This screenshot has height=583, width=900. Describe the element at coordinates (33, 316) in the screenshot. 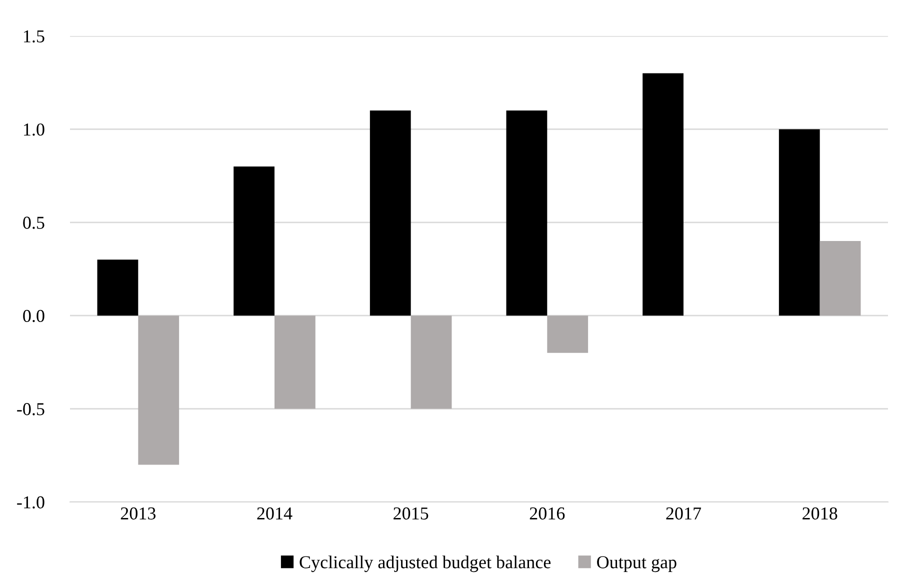

I see `y-tick-label: 0.0` at that location.